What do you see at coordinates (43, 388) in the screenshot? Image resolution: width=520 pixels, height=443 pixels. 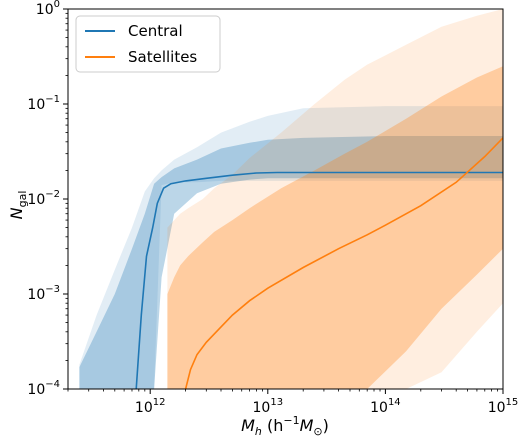 I see `y-tick-label: 10⁻⁴` at bounding box center [43, 388].